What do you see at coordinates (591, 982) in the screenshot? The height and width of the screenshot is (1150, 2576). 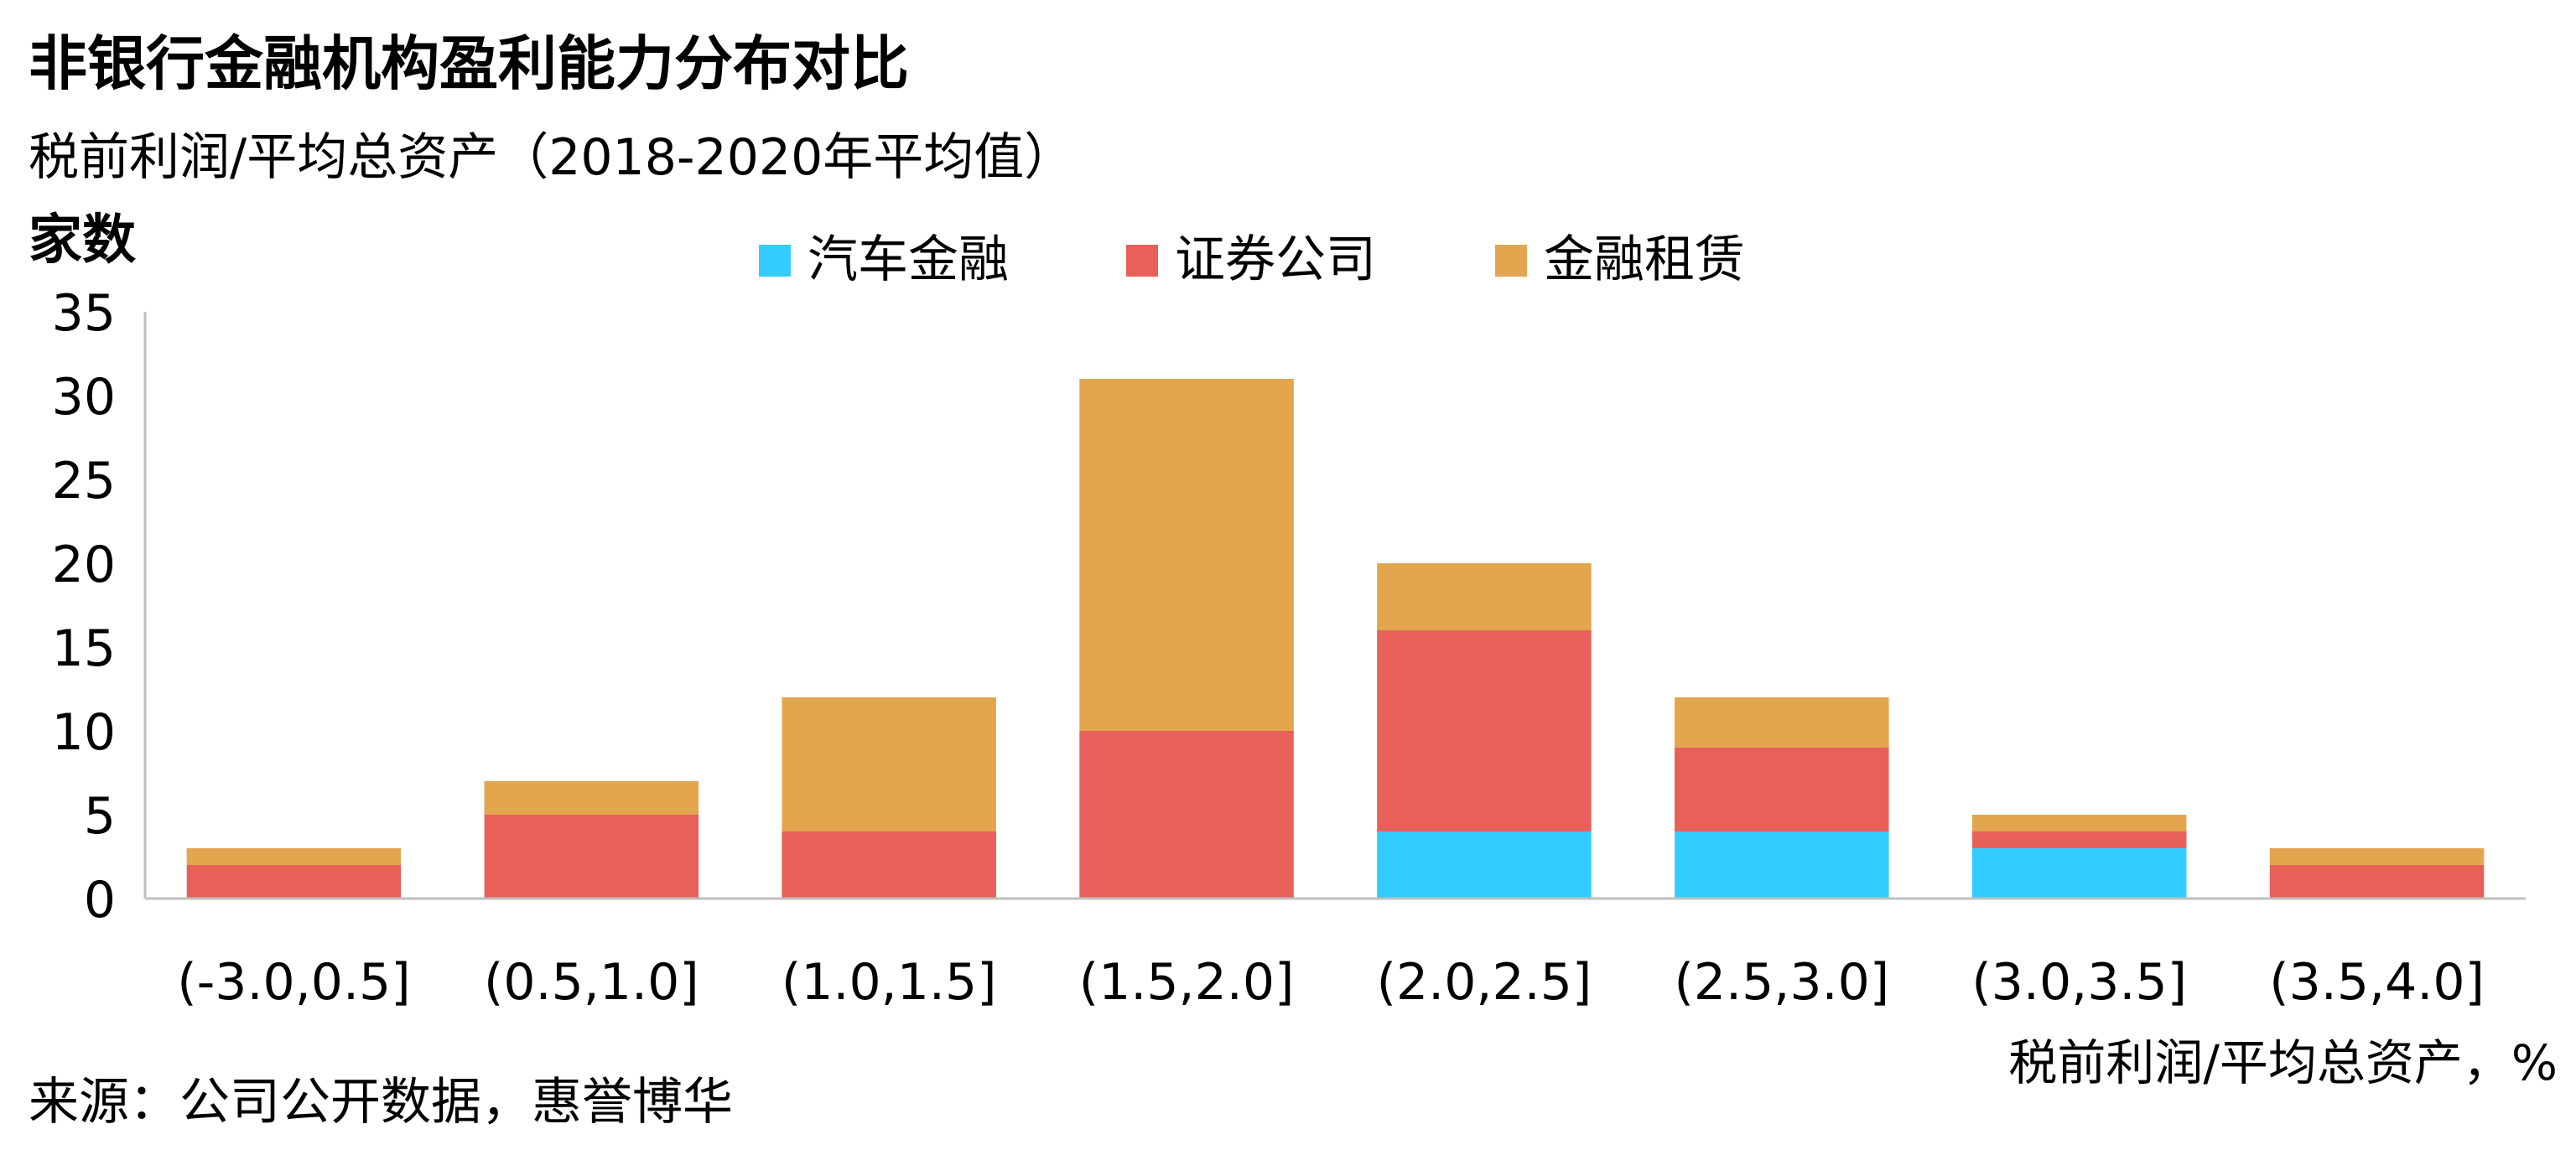 I see `x-tick-label: (0.5,1.0]` at bounding box center [591, 982].